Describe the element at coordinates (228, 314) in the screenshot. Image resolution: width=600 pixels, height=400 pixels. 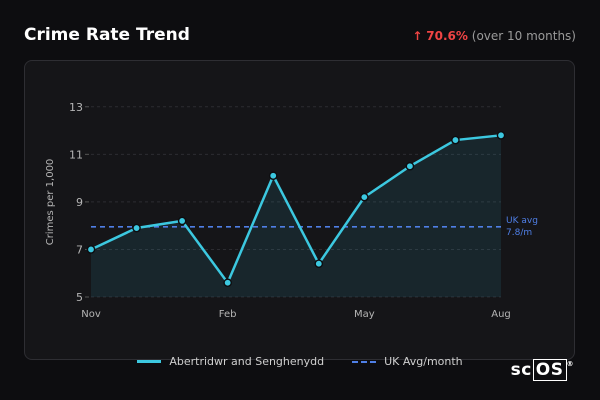
I see `x-tick-label: Feb` at that location.